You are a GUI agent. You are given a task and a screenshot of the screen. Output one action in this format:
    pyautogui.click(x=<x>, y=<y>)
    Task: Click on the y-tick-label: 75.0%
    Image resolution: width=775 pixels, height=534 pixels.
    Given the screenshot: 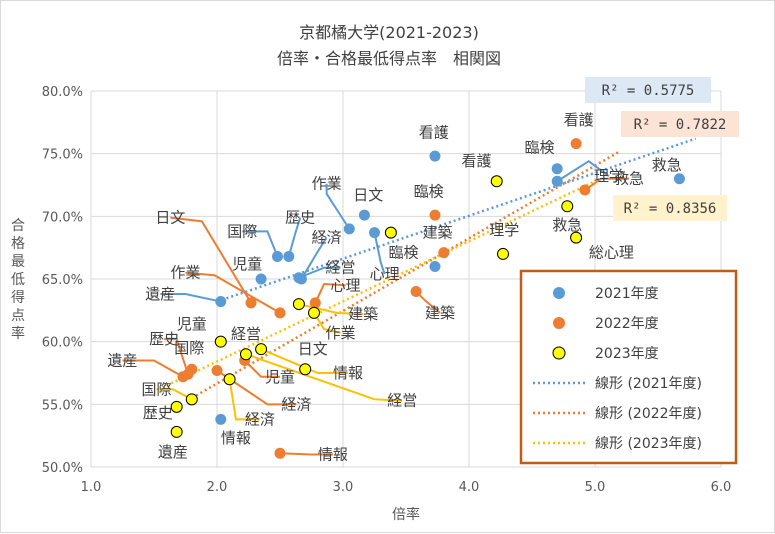 What is the action you would take?
    pyautogui.click(x=62, y=155)
    